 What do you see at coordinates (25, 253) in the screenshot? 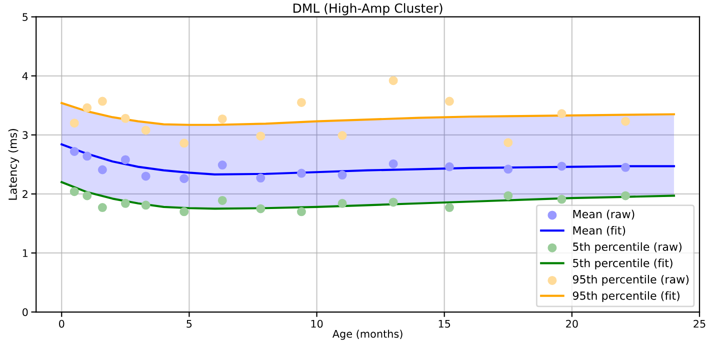
I see `y-tick-label: 1` at bounding box center [25, 253].